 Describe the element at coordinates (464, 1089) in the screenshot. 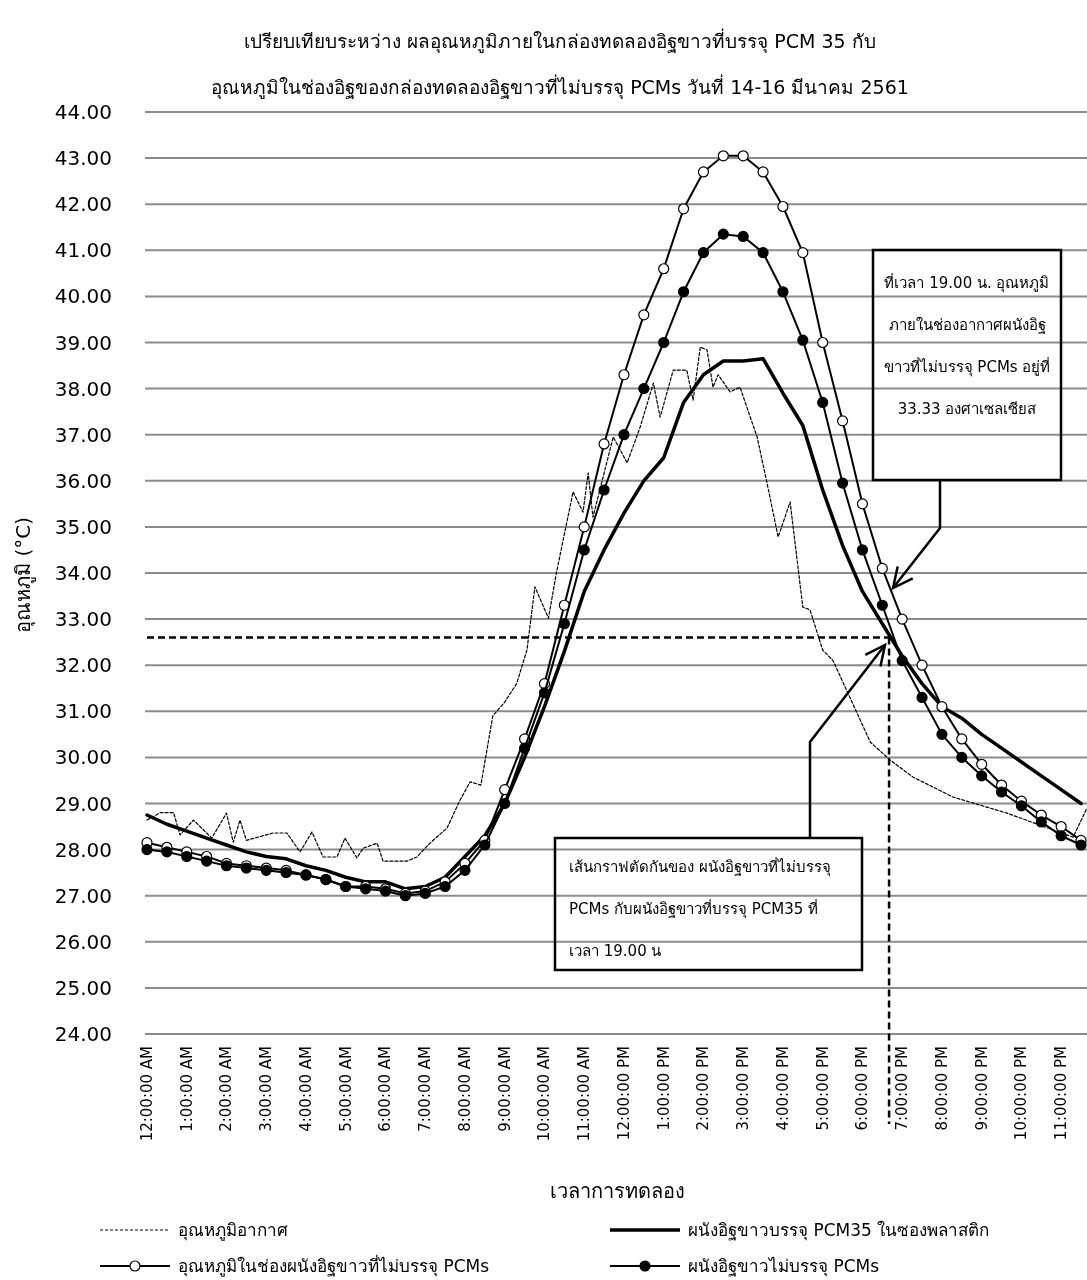

I see `x-tick-label: 8:00:00 AM` at that location.